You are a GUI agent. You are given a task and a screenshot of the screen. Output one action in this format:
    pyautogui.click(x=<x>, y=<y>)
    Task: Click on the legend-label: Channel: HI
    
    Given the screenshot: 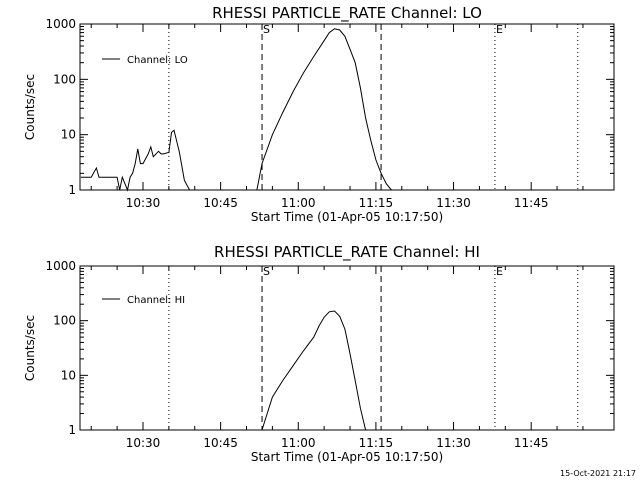 What is the action you would take?
    pyautogui.click(x=156, y=300)
    